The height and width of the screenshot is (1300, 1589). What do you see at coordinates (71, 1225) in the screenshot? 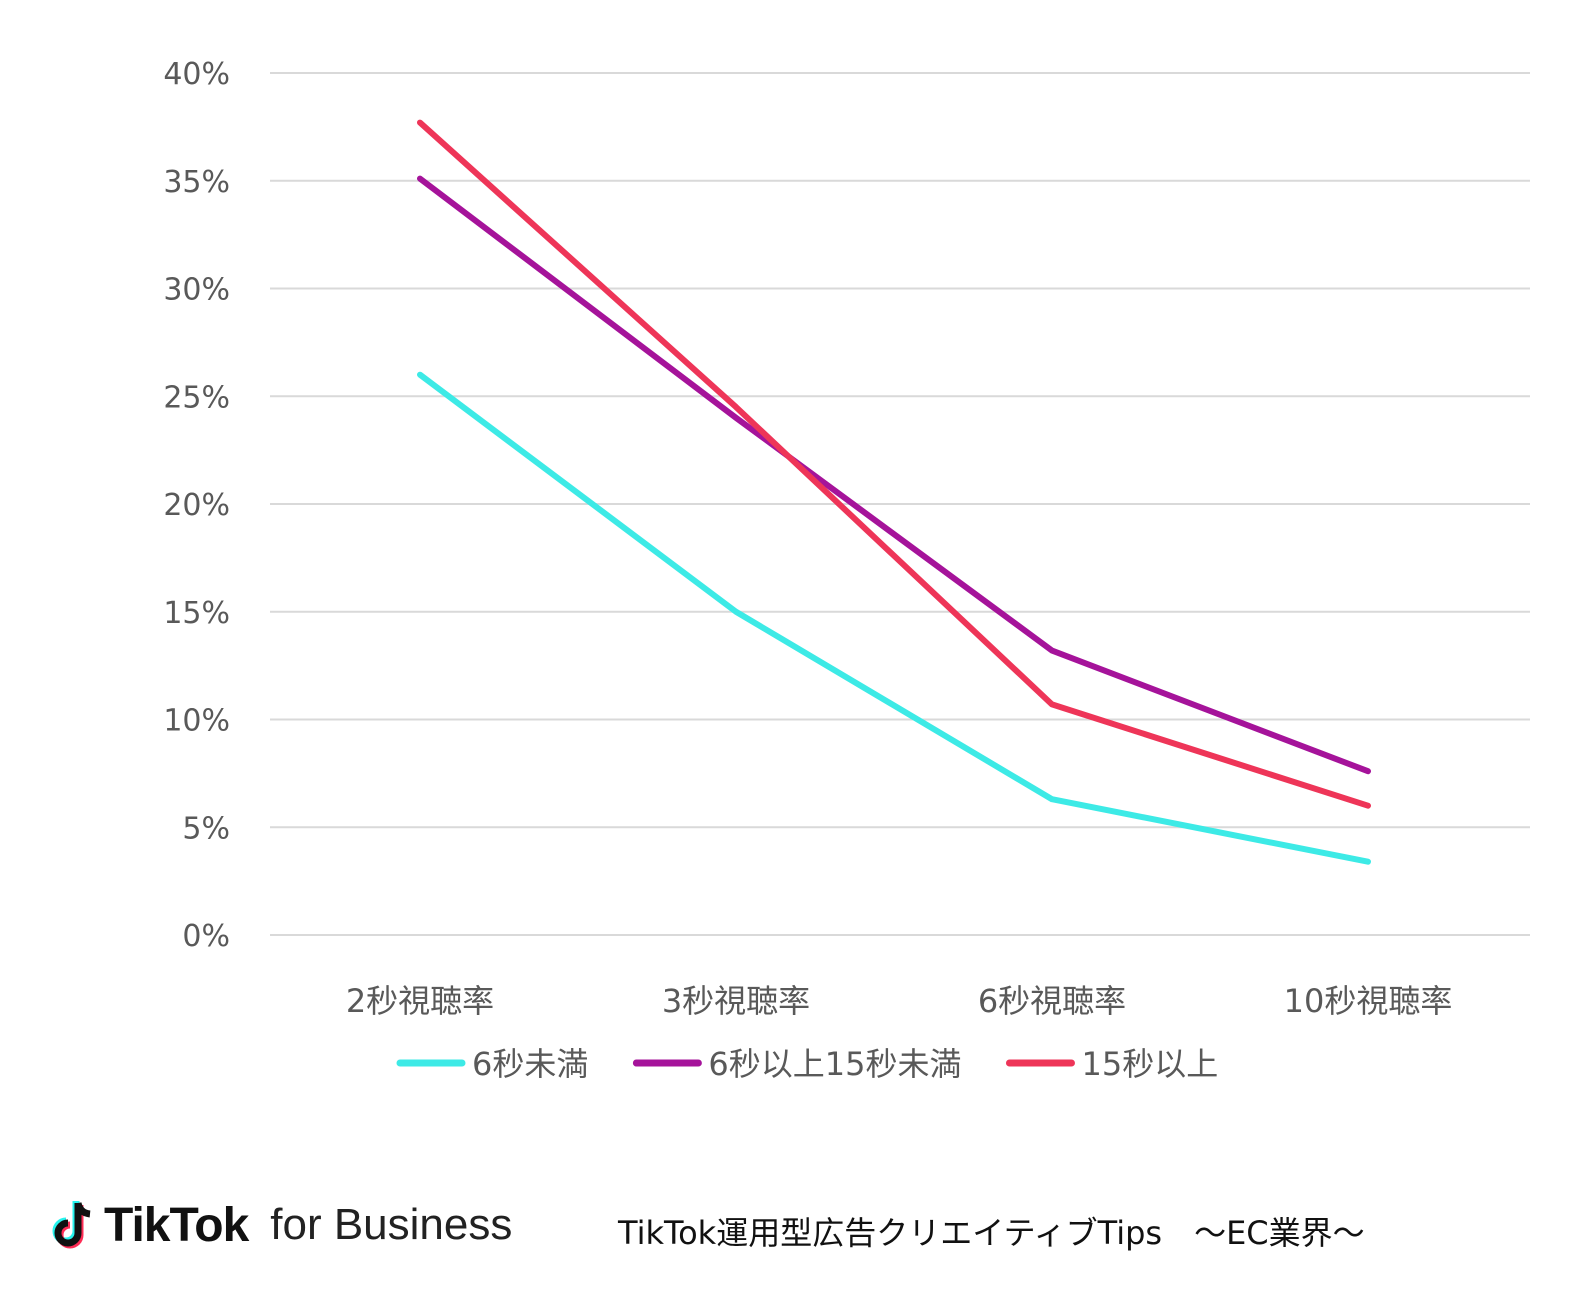
I see `tiktok-note-icon` at bounding box center [71, 1225].